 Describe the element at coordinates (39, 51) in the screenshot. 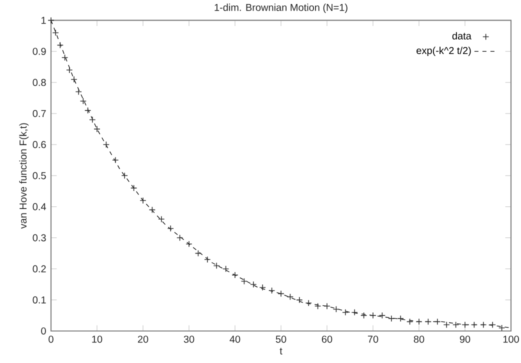

I see `y-tick-label: 0.9` at that location.